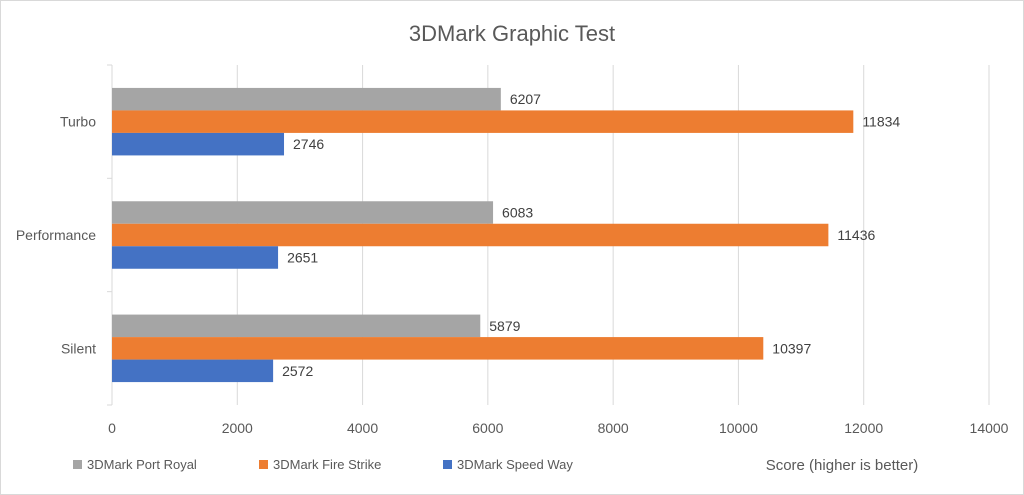  Describe the element at coordinates (512, 33) in the screenshot. I see `chart-title: 3DMark Graphic Test` at that location.